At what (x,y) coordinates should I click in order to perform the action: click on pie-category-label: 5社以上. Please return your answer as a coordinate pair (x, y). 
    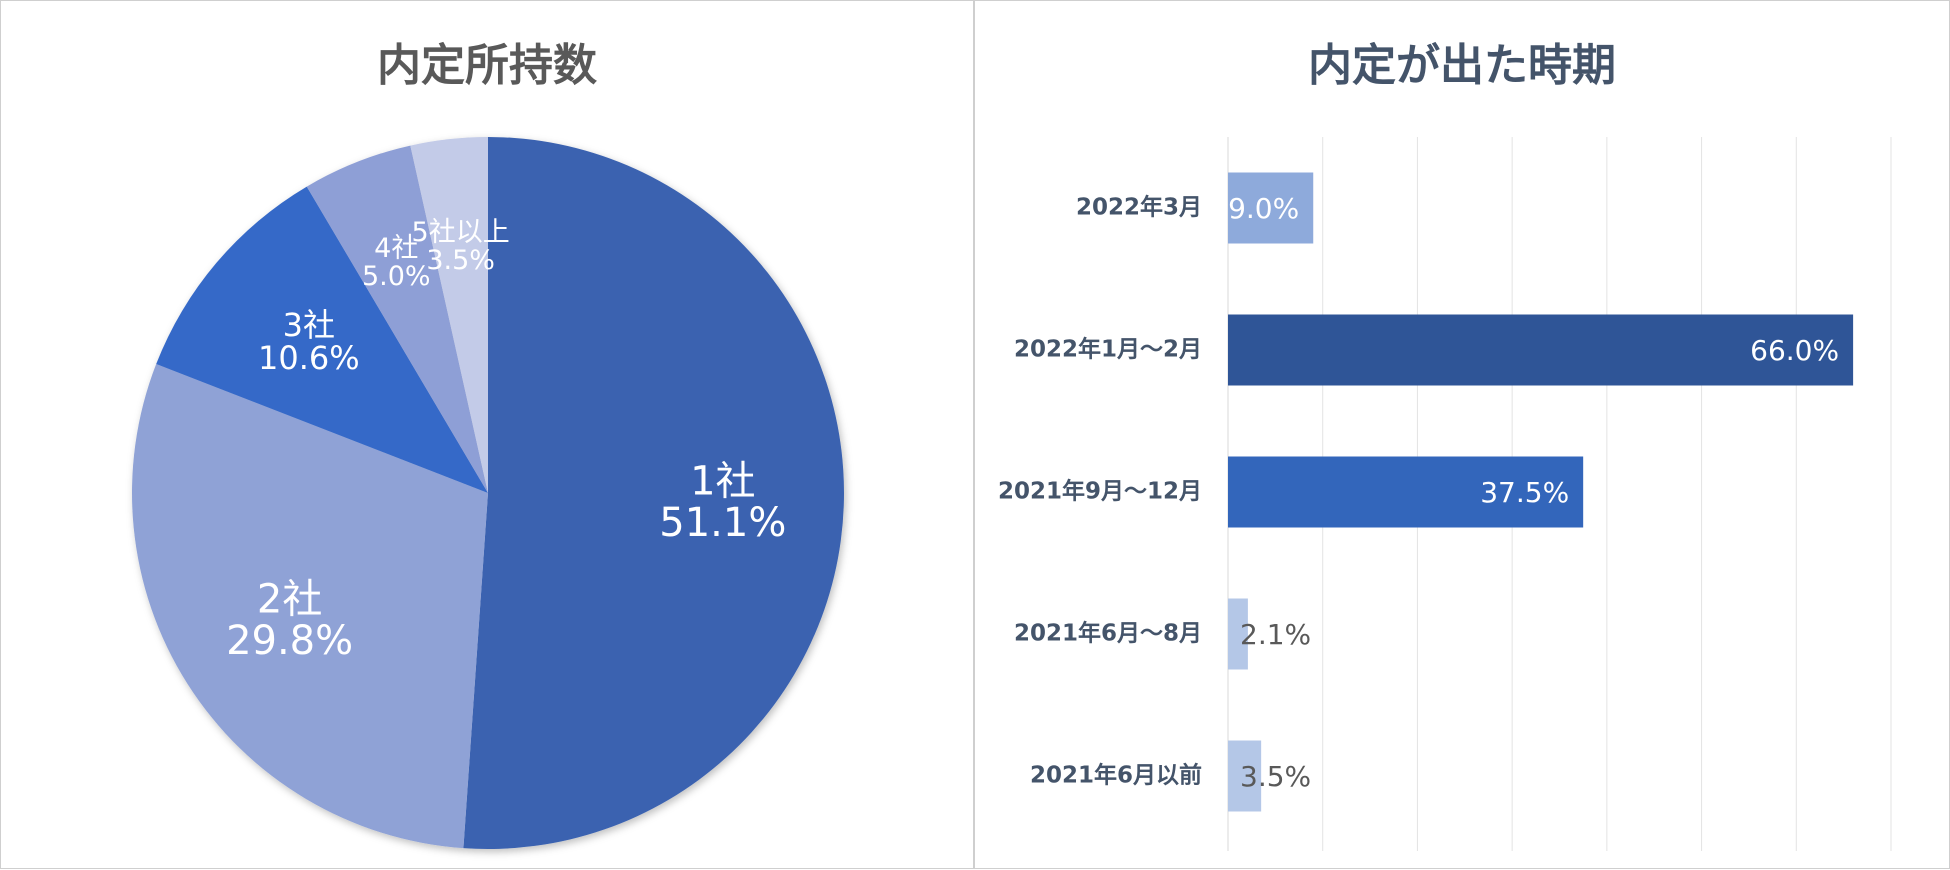
    Looking at the image, I should click on (461, 232).